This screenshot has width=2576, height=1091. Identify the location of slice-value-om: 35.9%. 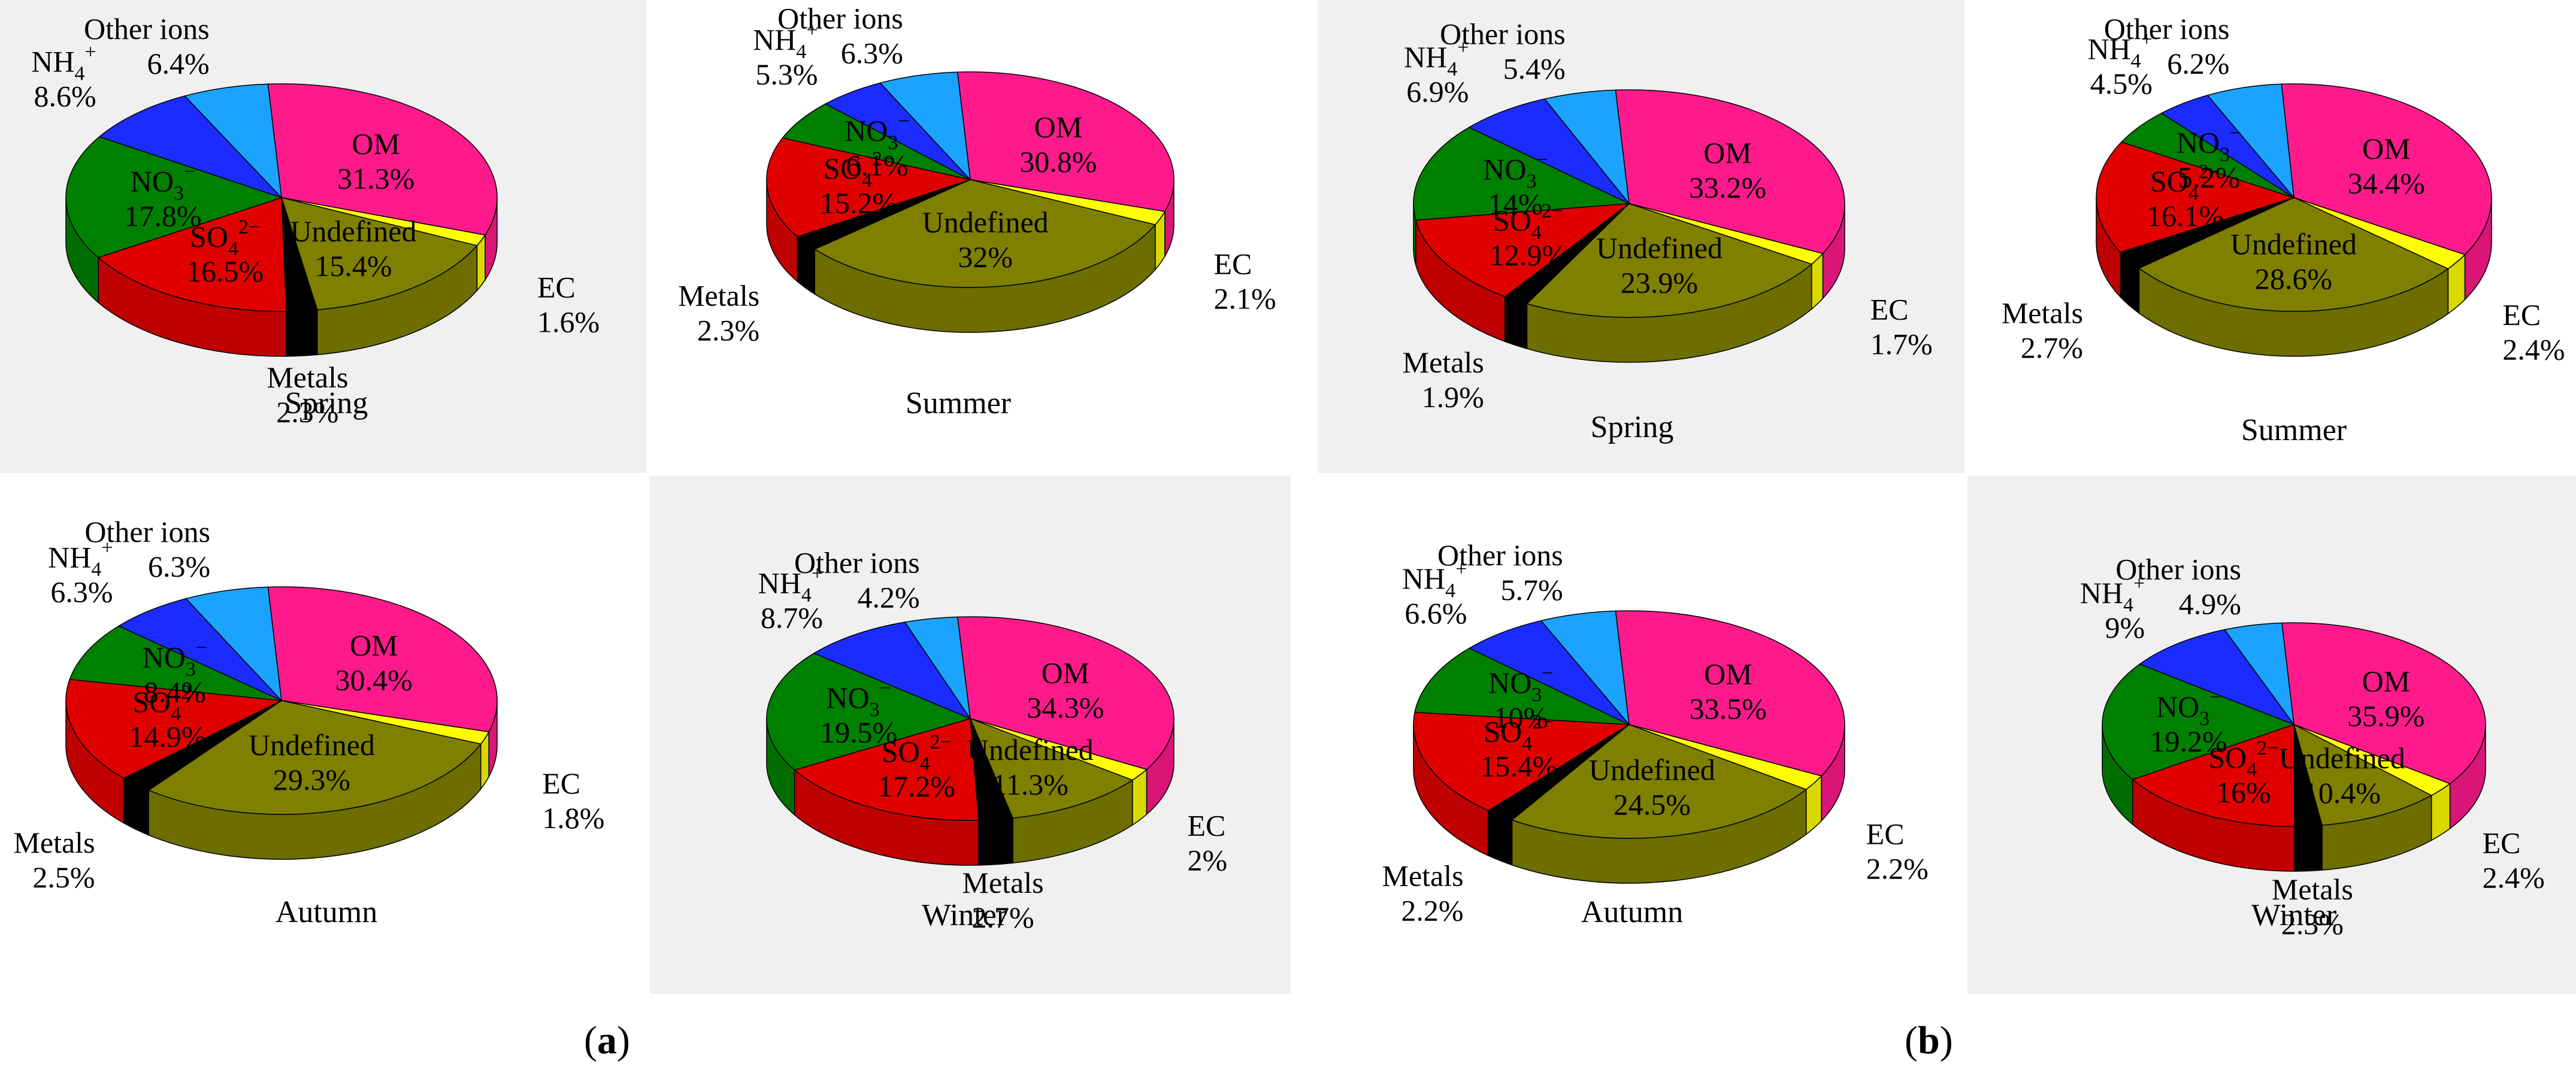
(2385, 716).